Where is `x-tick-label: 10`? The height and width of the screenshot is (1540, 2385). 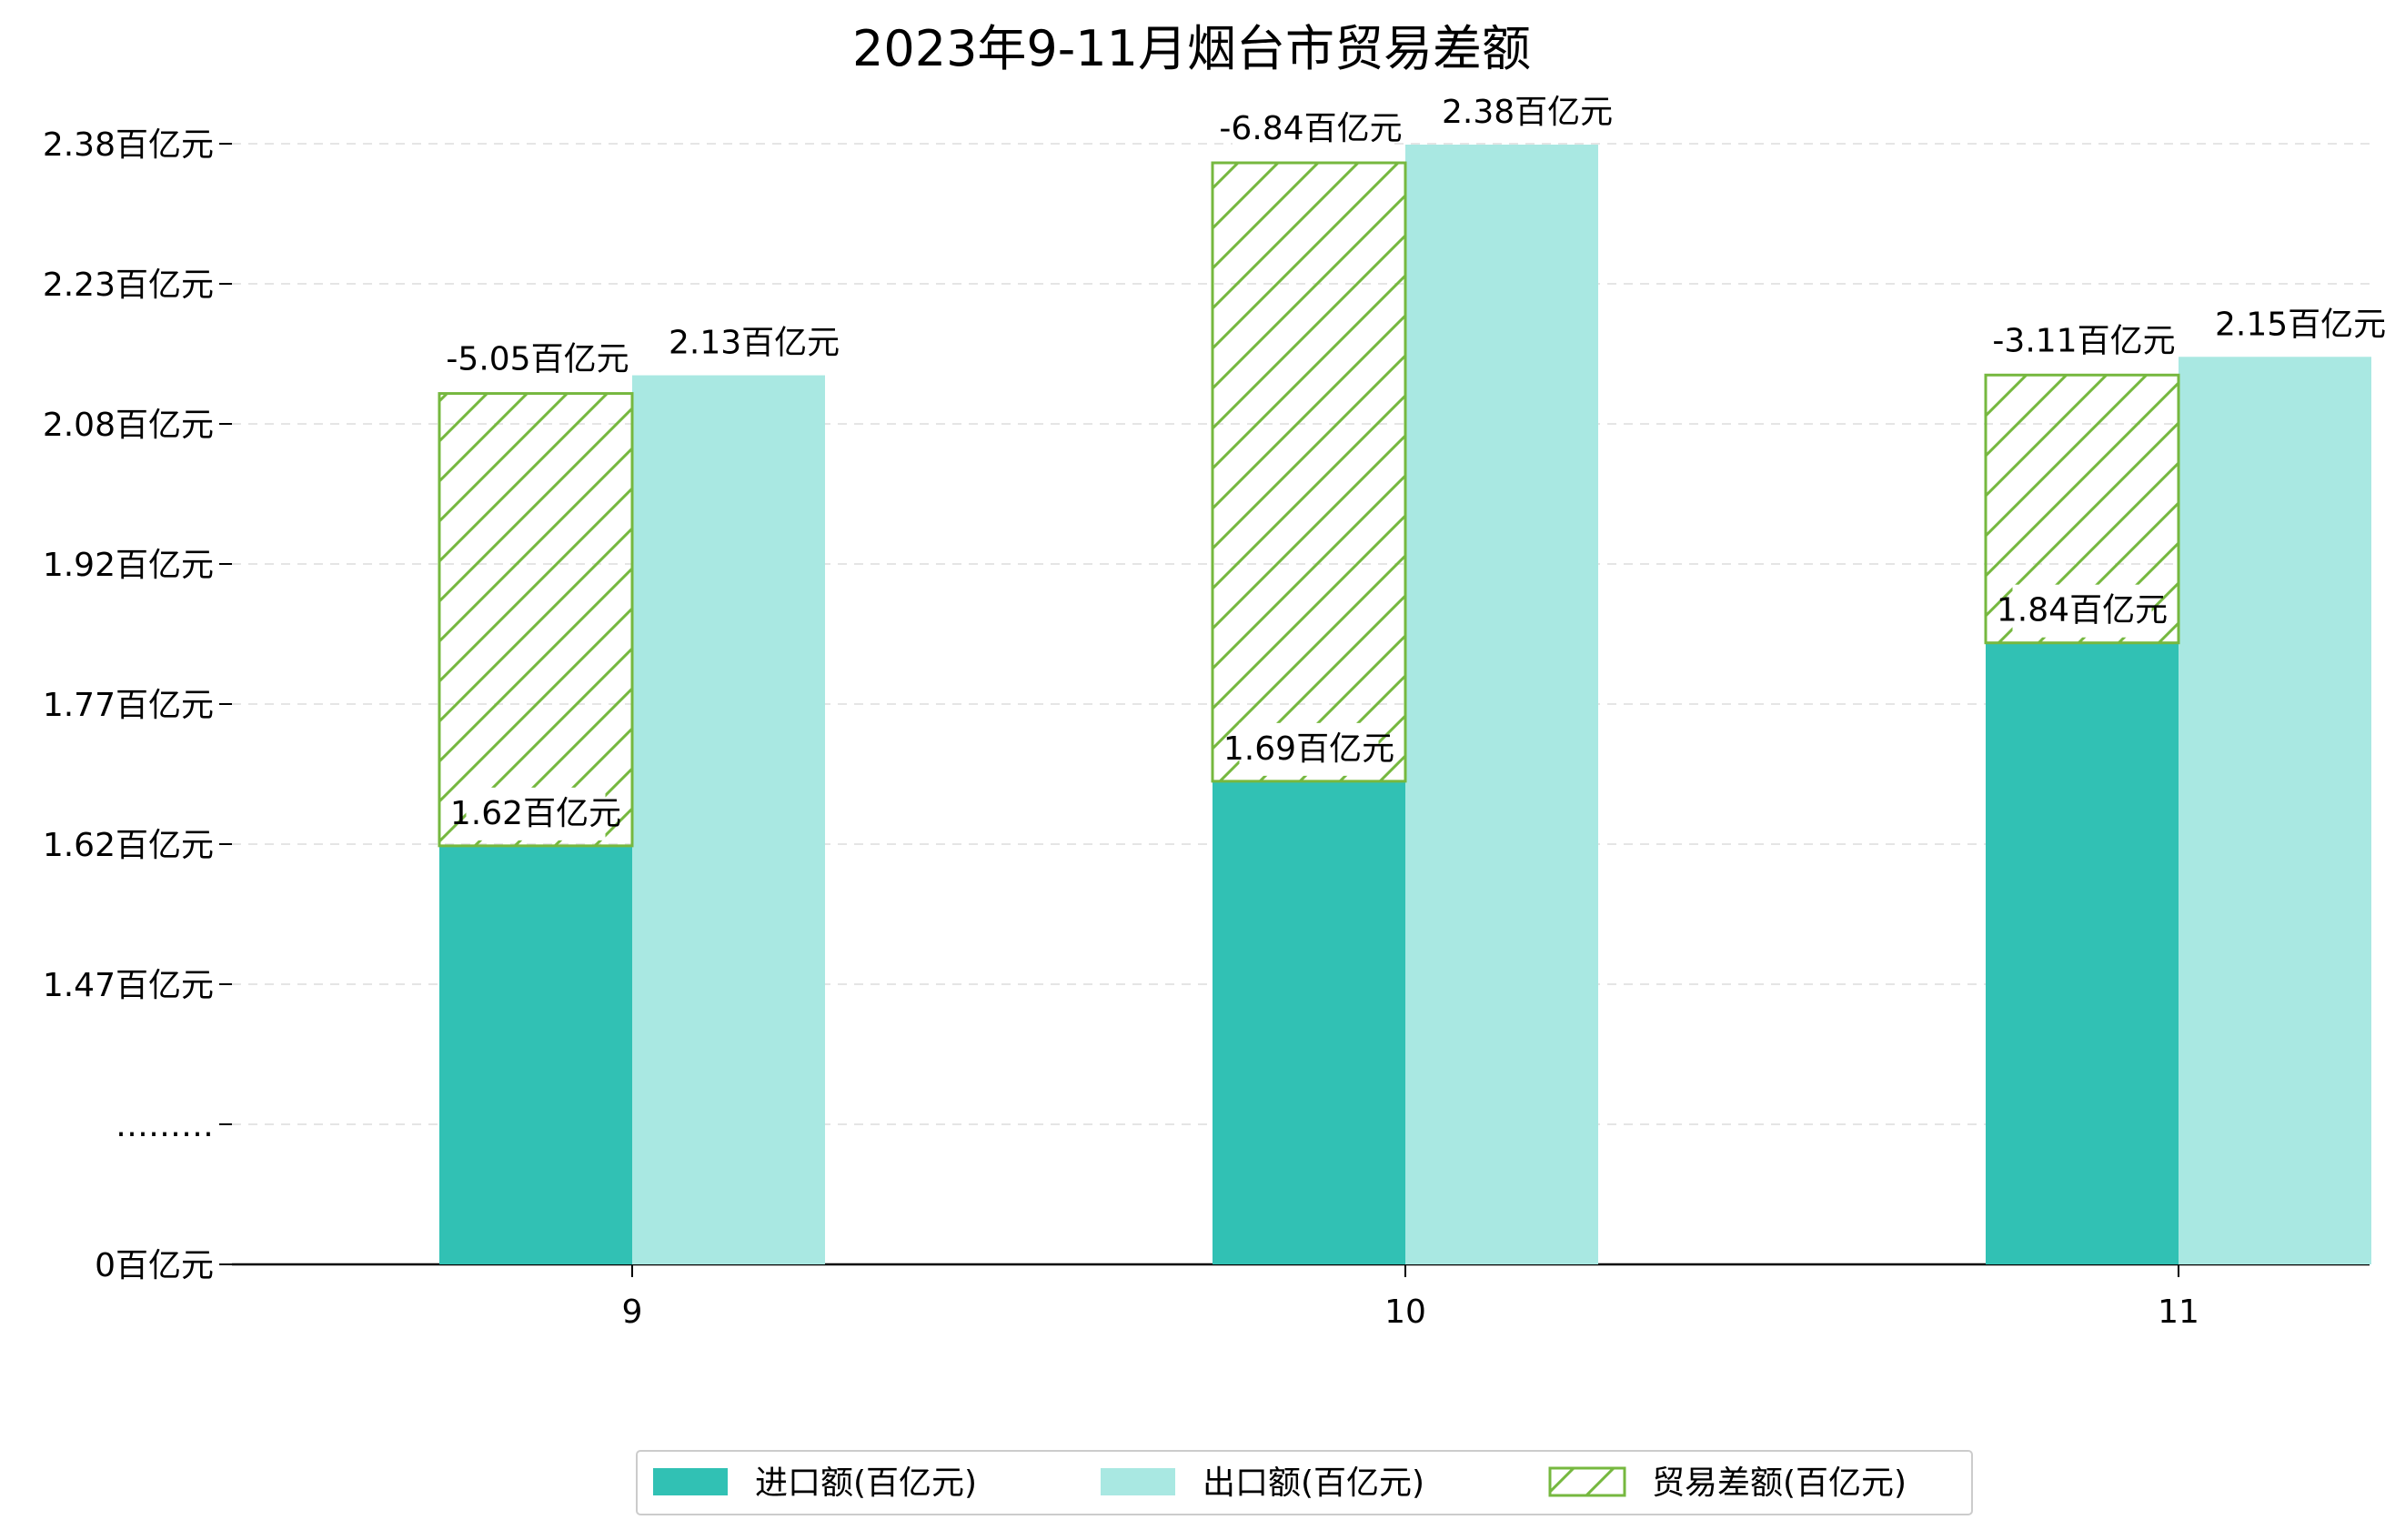
x-tick-label: 10 is located at coordinates (1405, 1312).